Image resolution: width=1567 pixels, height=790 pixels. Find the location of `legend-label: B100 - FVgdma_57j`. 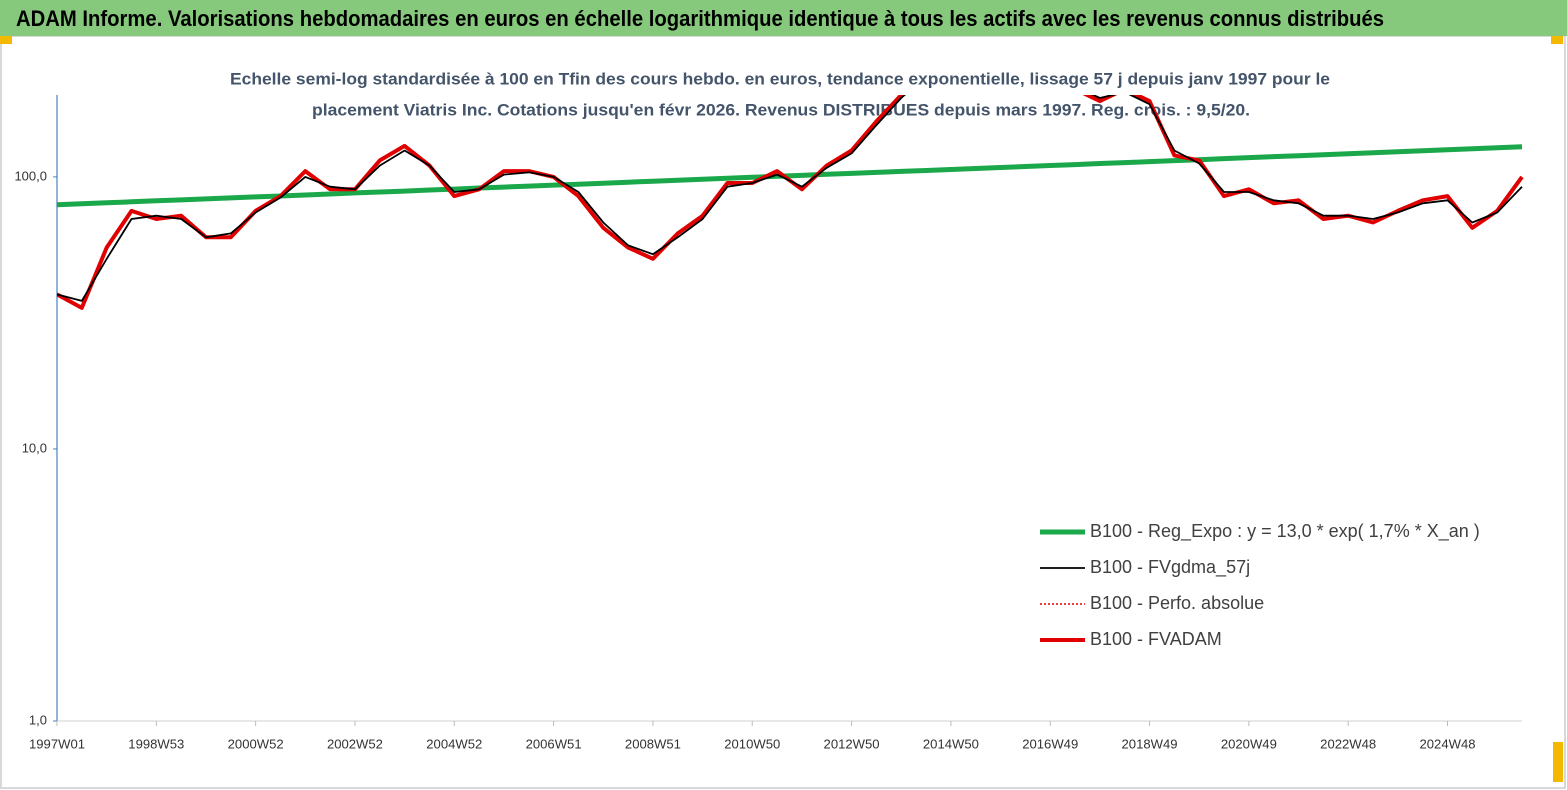

legend-label: B100 - FVgdma_57j is located at coordinates (1170, 567).